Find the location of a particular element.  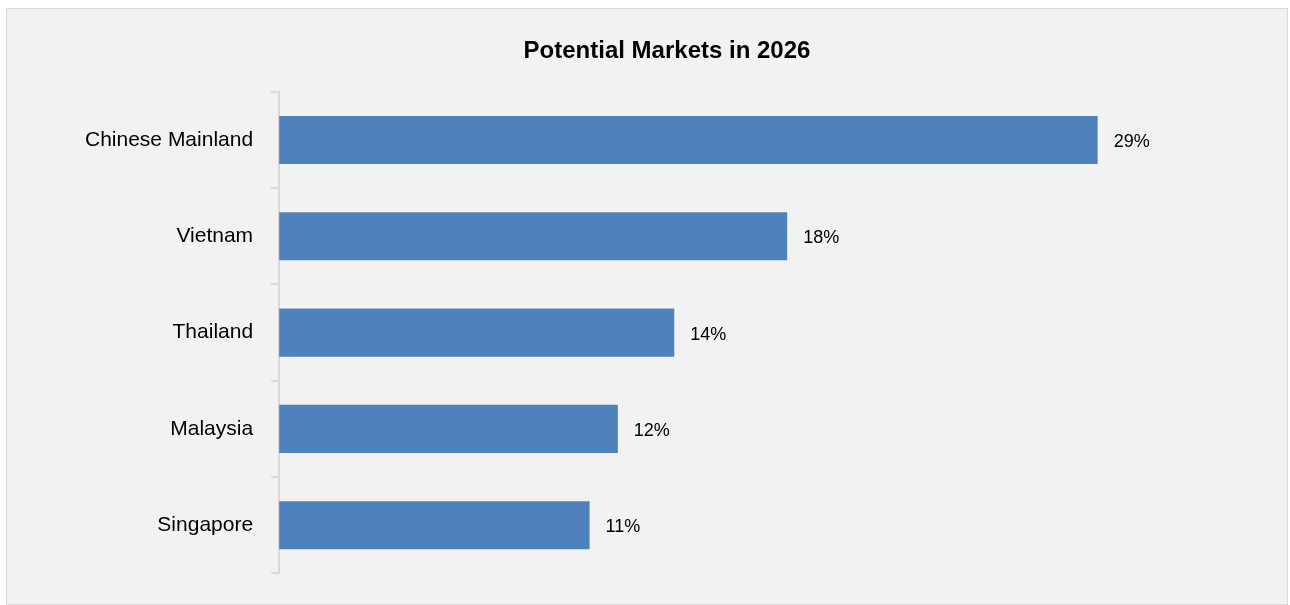

y-tick-label: Vietnam is located at coordinates (215, 235).